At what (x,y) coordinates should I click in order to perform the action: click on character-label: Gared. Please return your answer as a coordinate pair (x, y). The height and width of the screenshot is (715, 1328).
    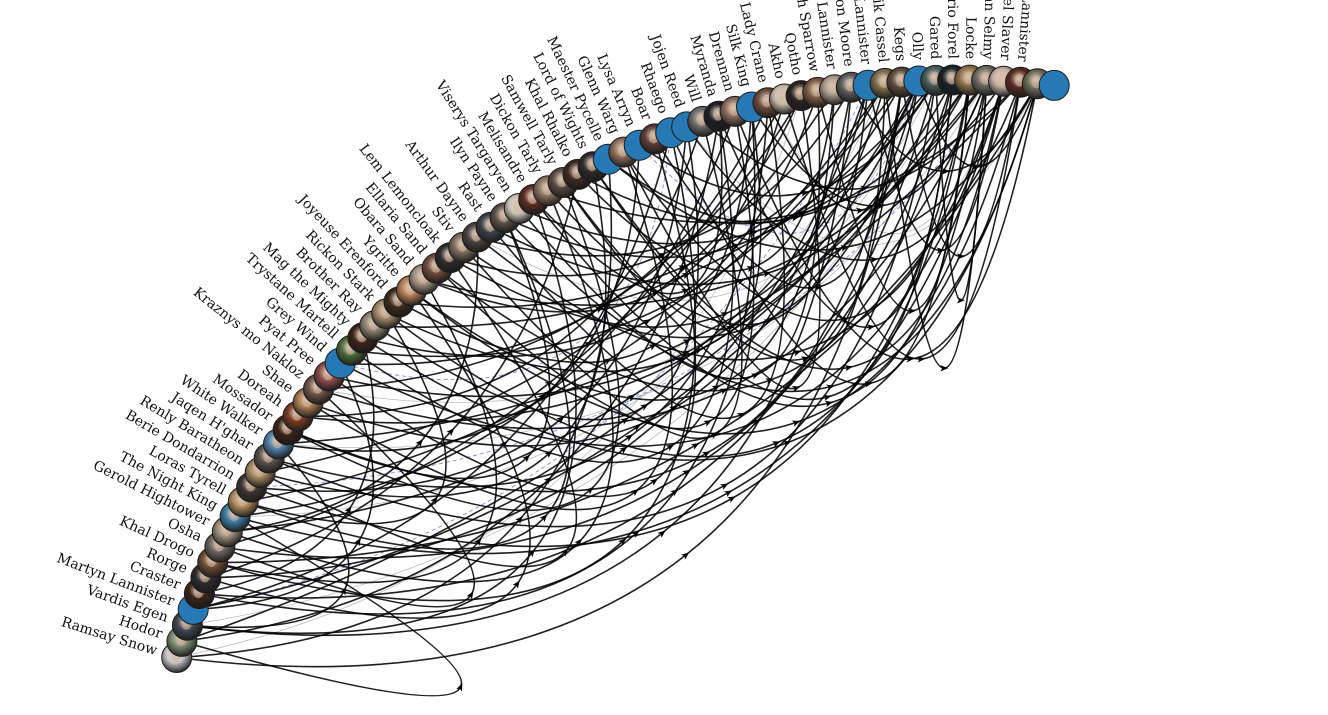
    Looking at the image, I should click on (934, 38).